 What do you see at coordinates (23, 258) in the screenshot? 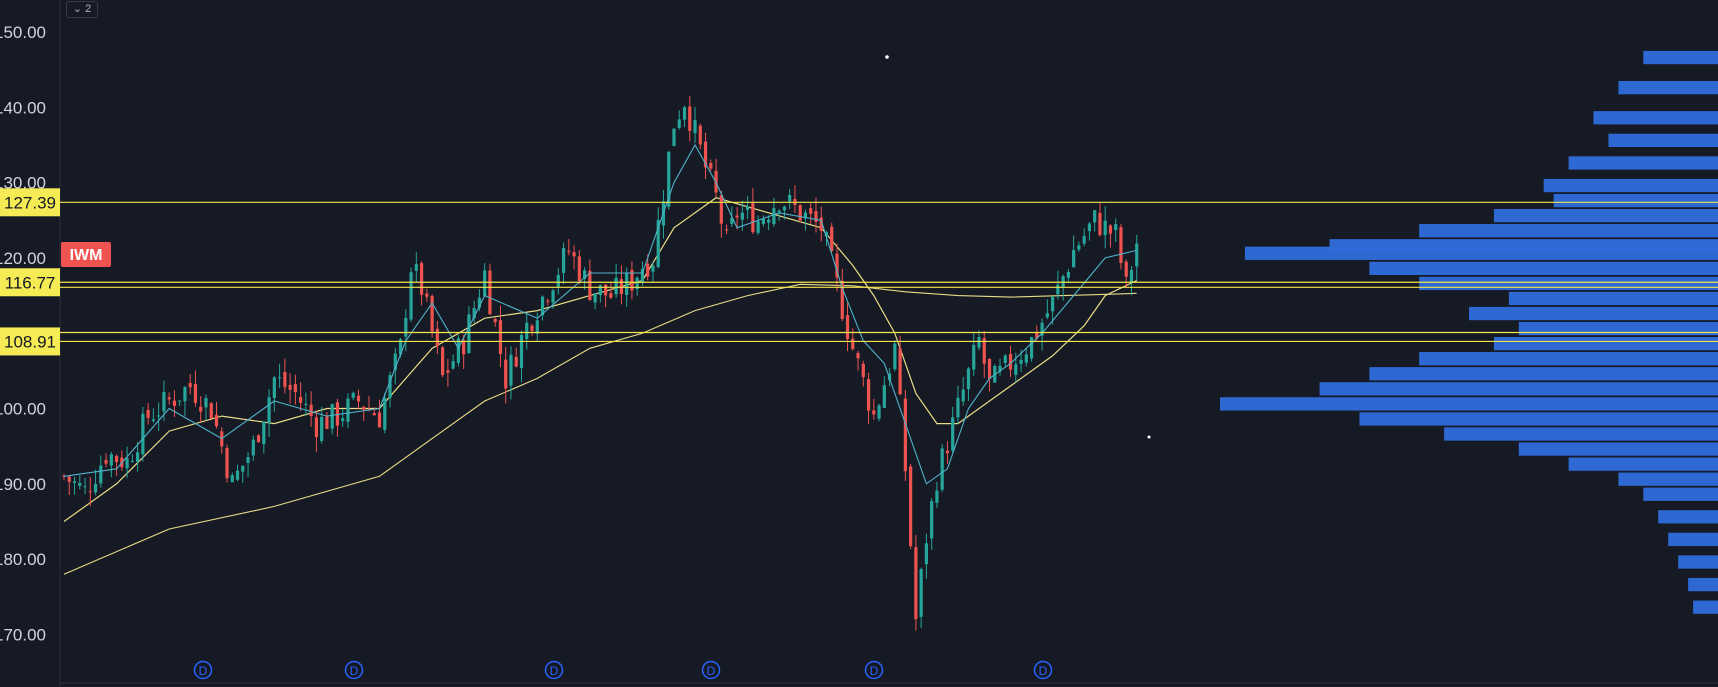
I see `price-tick-label: 120.00` at bounding box center [23, 258].